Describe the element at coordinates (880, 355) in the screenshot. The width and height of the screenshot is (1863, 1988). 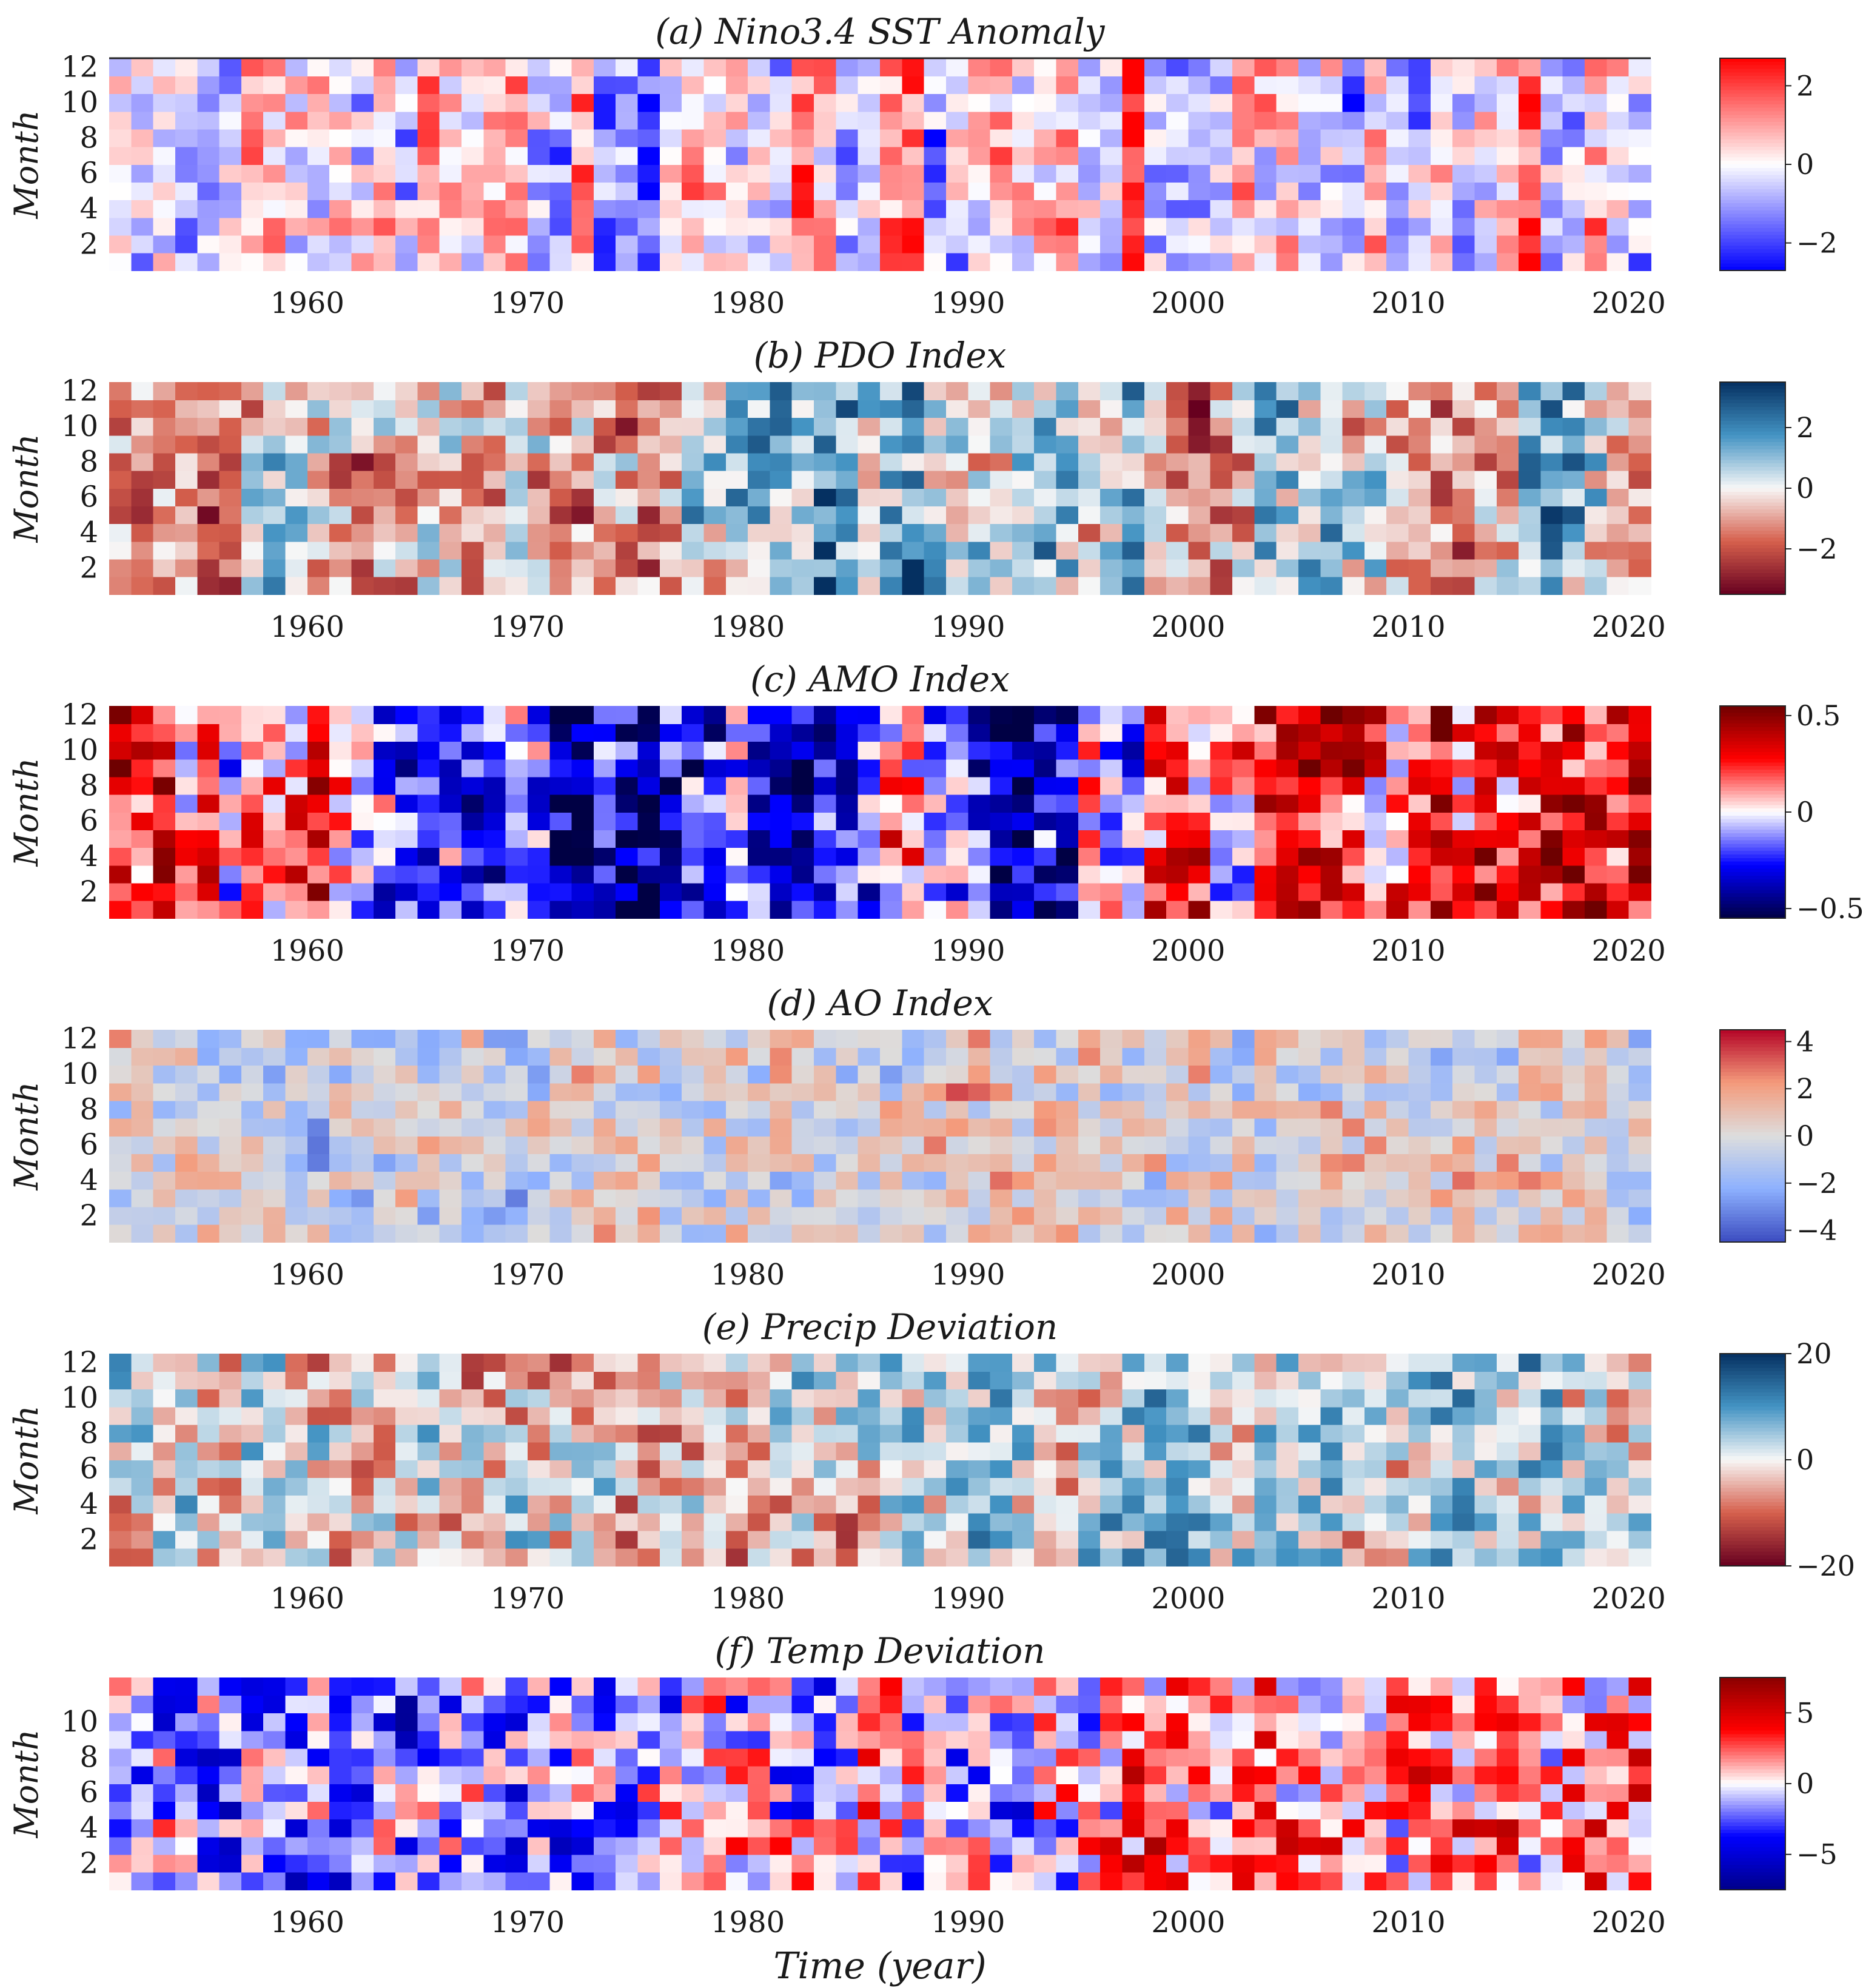
I see `panel-title: (b) PDO Index` at that location.